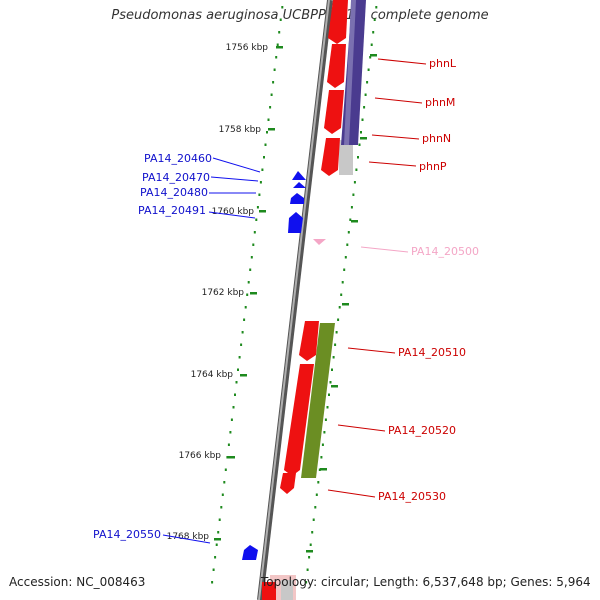 Image resolution: width=600 pixels, height=600 pixels. What do you see at coordinates (350, 72) in the screenshot?
I see `operon-purple-strip` at bounding box center [350, 72].